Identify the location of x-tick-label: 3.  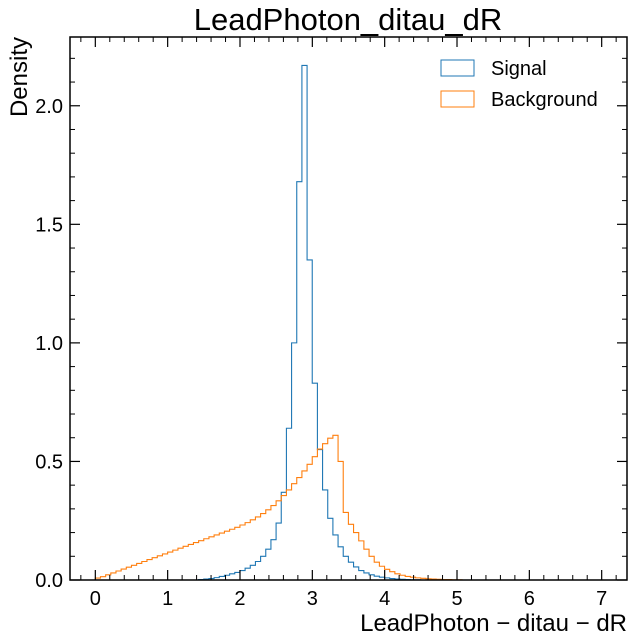
(312, 599).